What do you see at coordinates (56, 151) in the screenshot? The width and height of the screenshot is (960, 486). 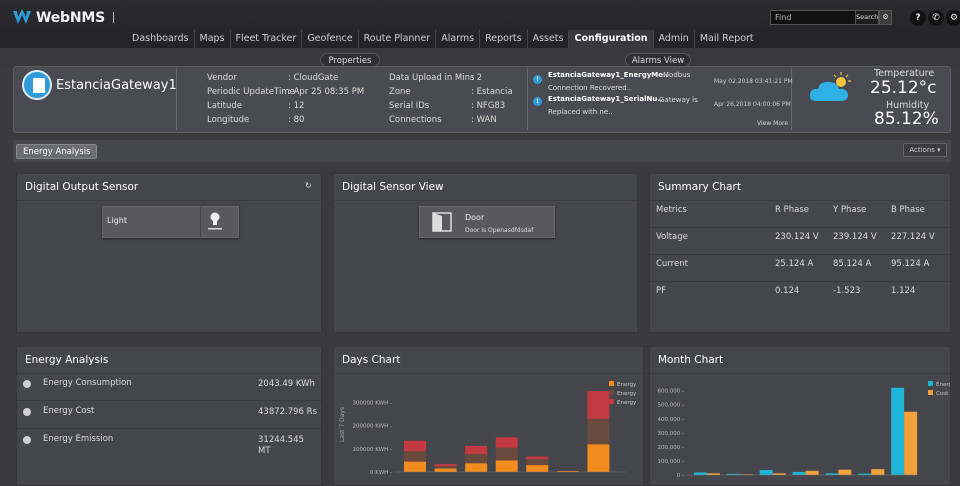 I see `tab-energy-analysis: Energy Analysis` at bounding box center [56, 151].